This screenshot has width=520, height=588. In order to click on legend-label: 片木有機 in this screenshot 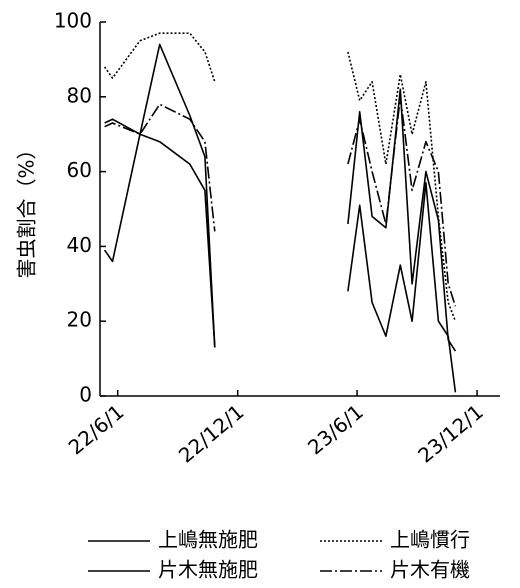, I will do `click(430, 570)`.